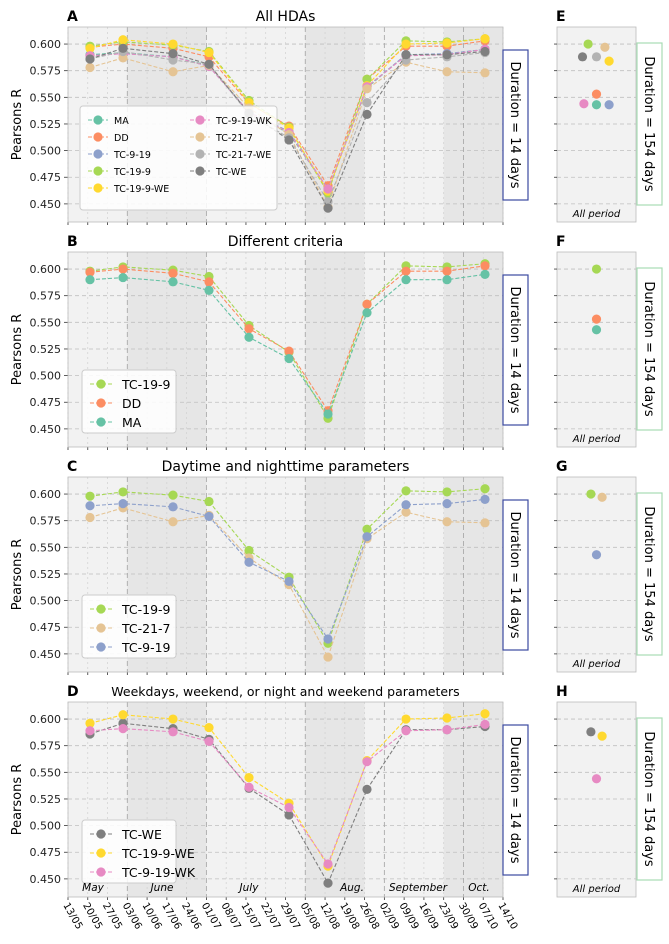  I want to click on y-tick-label: 0.575, so click(46, 296).